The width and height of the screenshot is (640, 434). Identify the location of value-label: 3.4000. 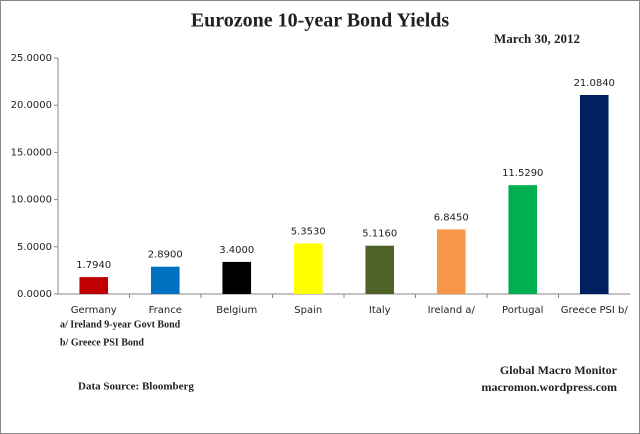
(236, 250).